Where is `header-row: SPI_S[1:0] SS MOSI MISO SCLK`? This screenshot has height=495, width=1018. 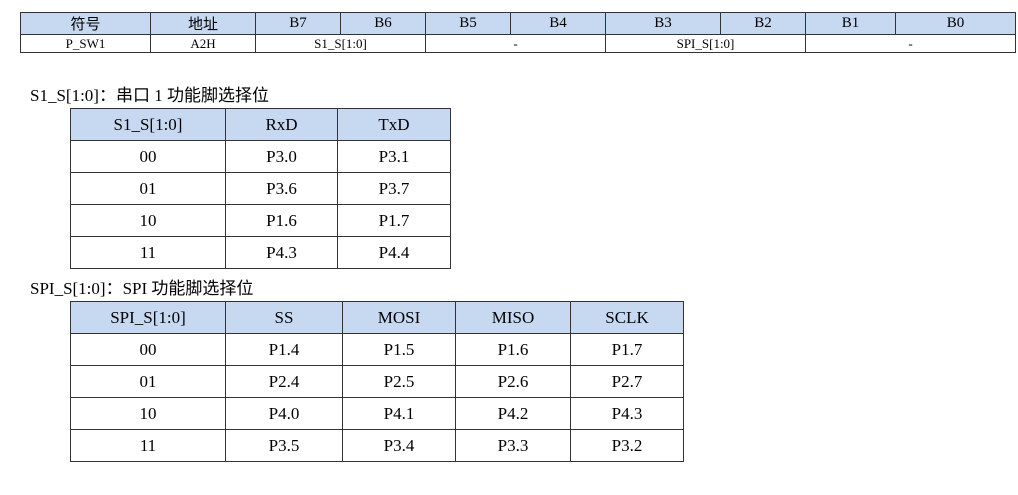 header-row: SPI_S[1:0] SS MOSI MISO SCLK is located at coordinates (377, 317).